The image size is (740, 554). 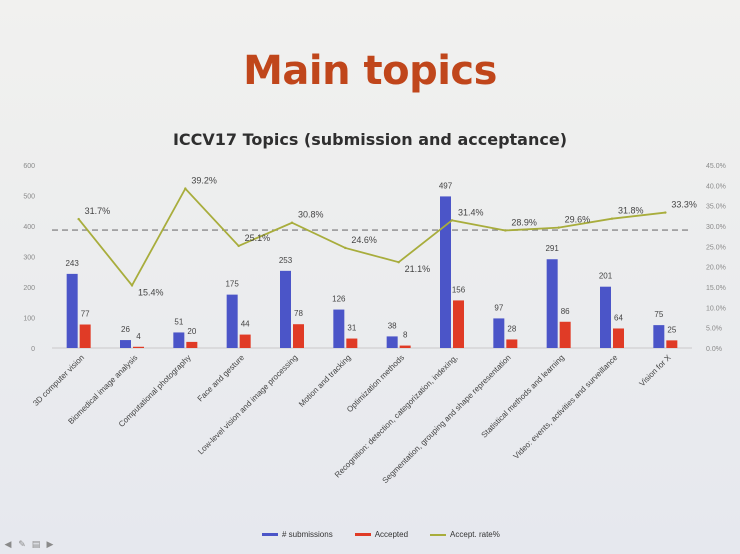 I want to click on y-right-tick-label: 35.0%, so click(x=716, y=207).